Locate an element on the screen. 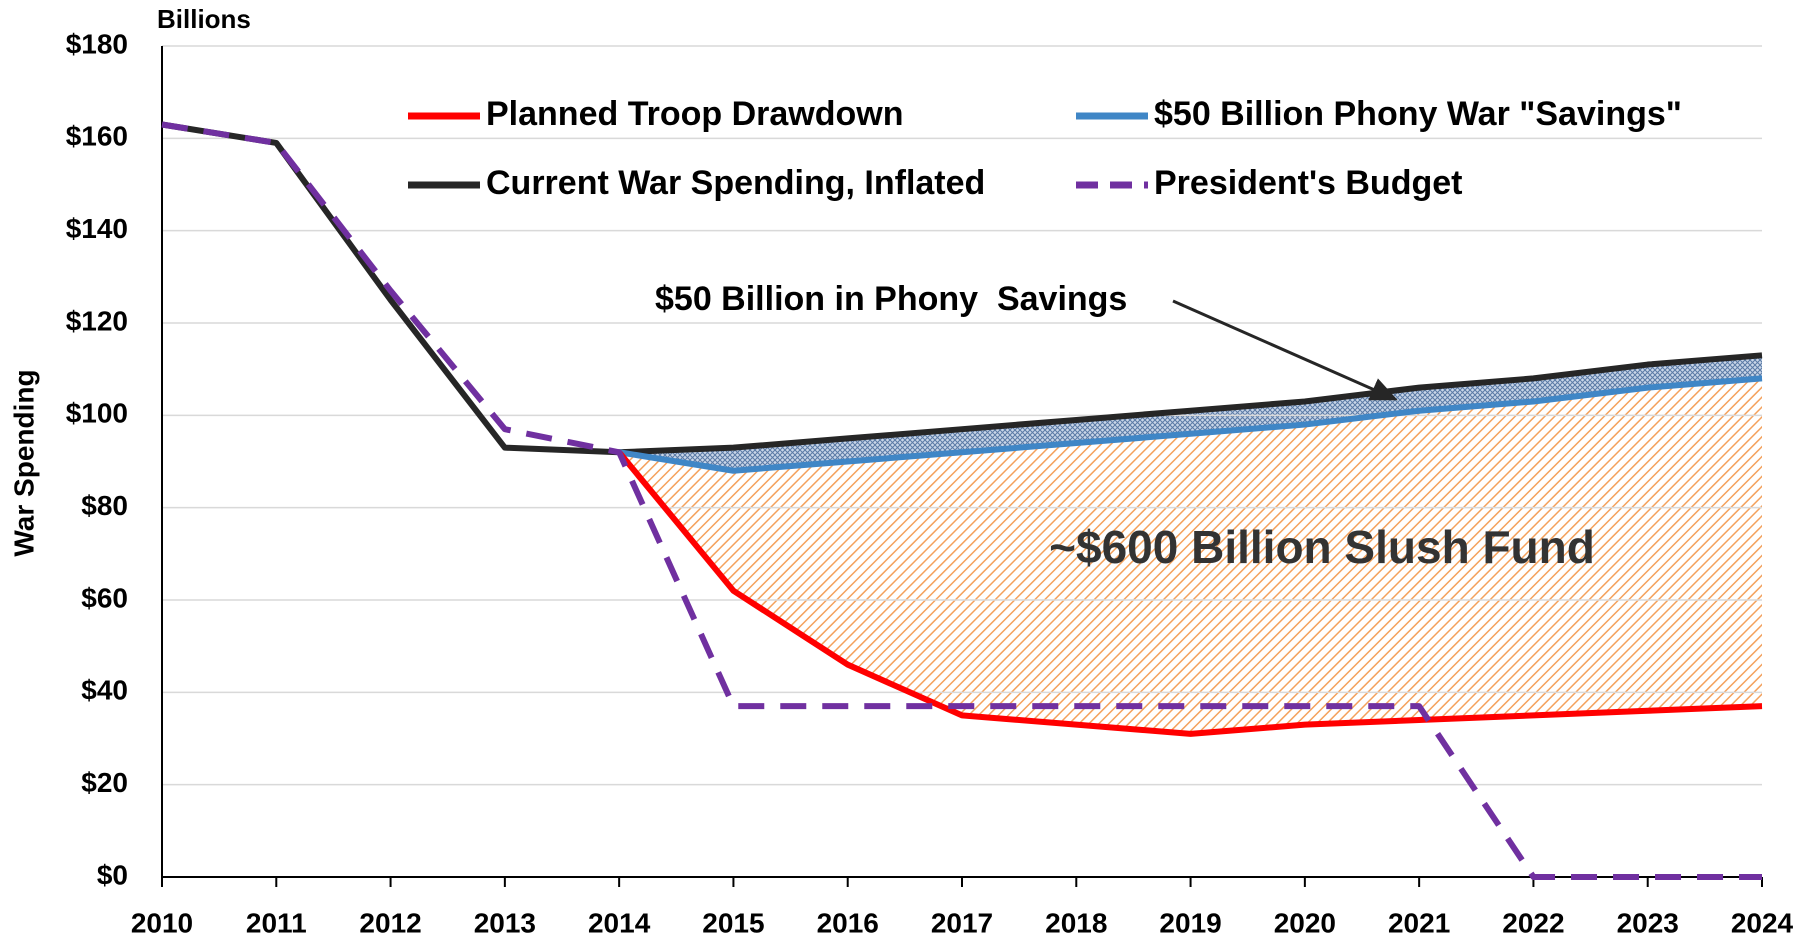  y-tick-label: $180 is located at coordinates (97, 43).